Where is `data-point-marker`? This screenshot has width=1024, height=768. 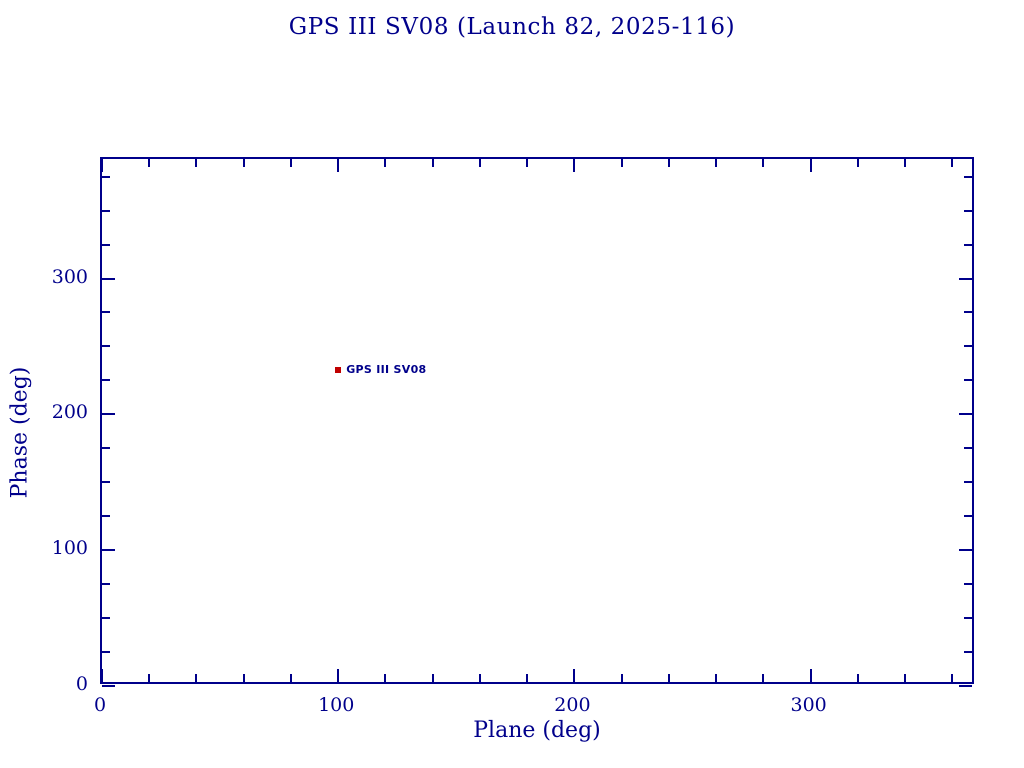 data-point-marker is located at coordinates (338, 369).